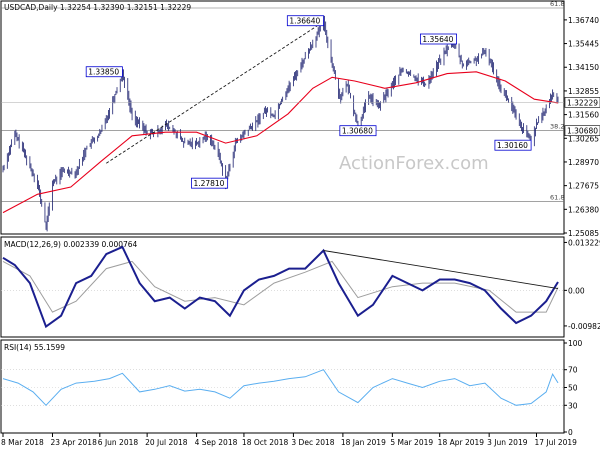  Describe the element at coordinates (583, 138) in the screenshot. I see `price-tick-label: 1.30265` at that location.